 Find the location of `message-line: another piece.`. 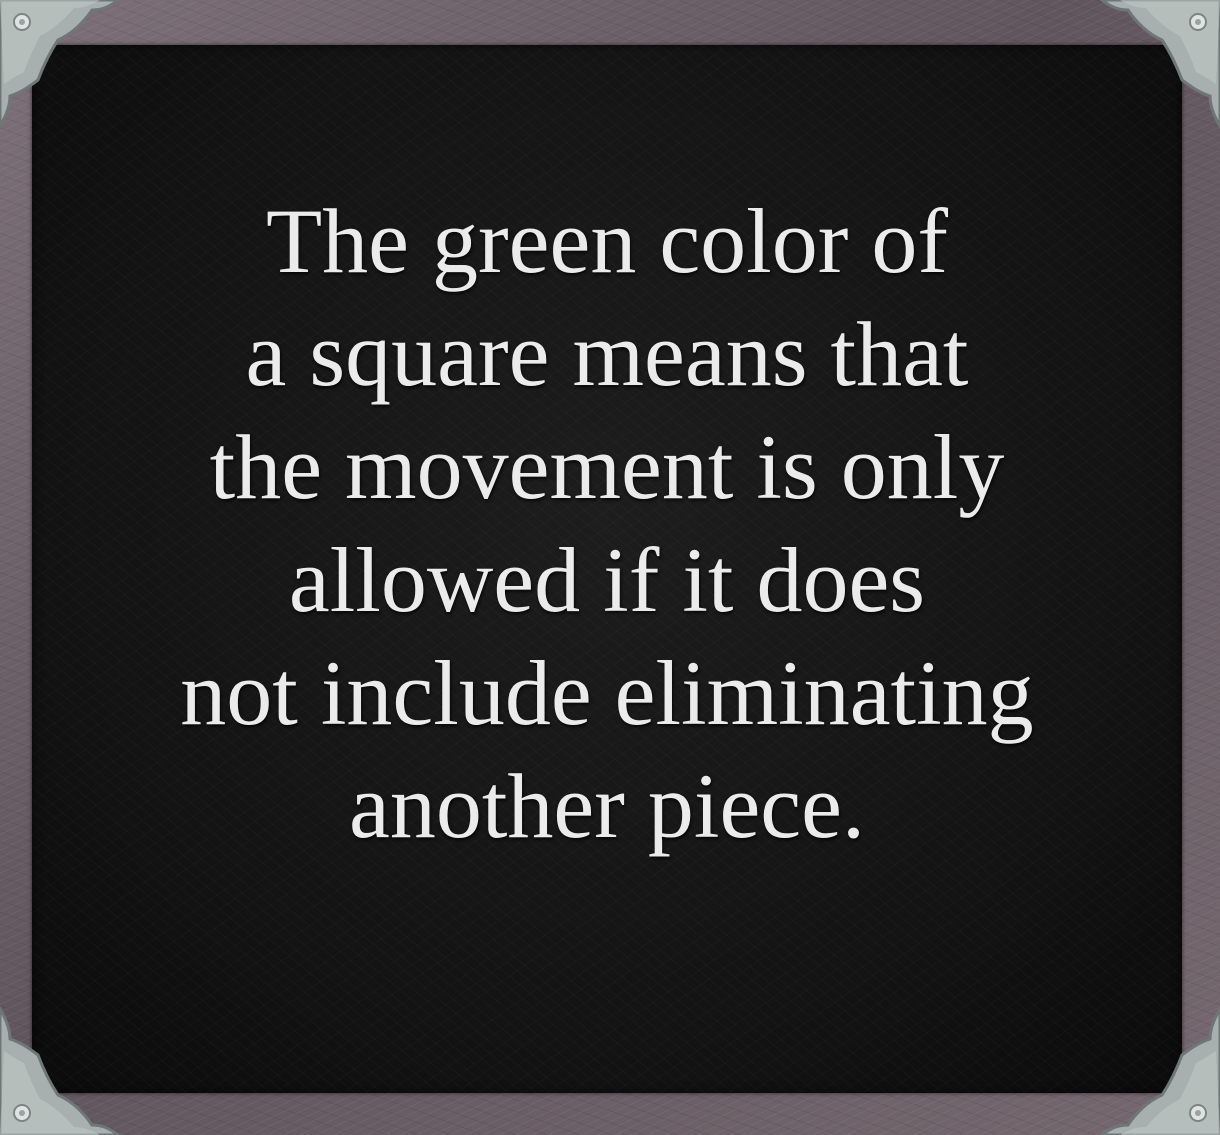

message-line: another piece. is located at coordinates (607, 806).